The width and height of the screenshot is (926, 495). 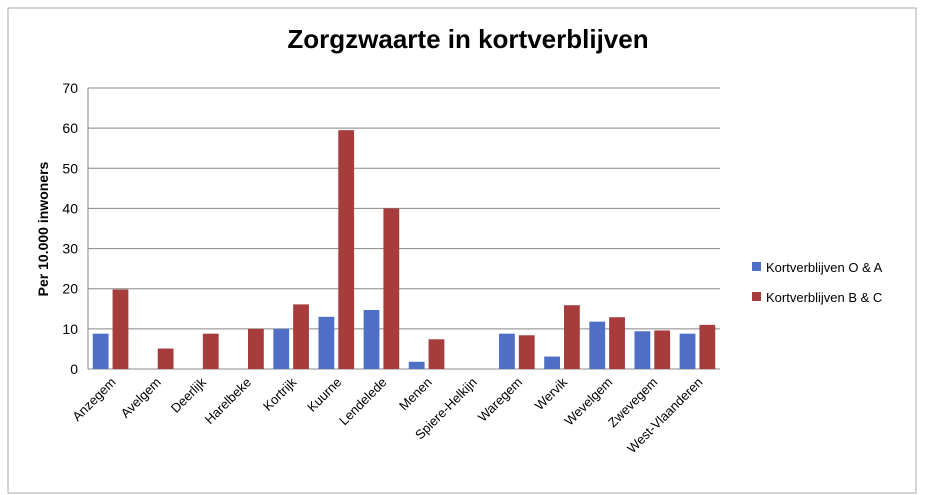 What do you see at coordinates (70, 168) in the screenshot?
I see `y-tick-label: 50` at bounding box center [70, 168].